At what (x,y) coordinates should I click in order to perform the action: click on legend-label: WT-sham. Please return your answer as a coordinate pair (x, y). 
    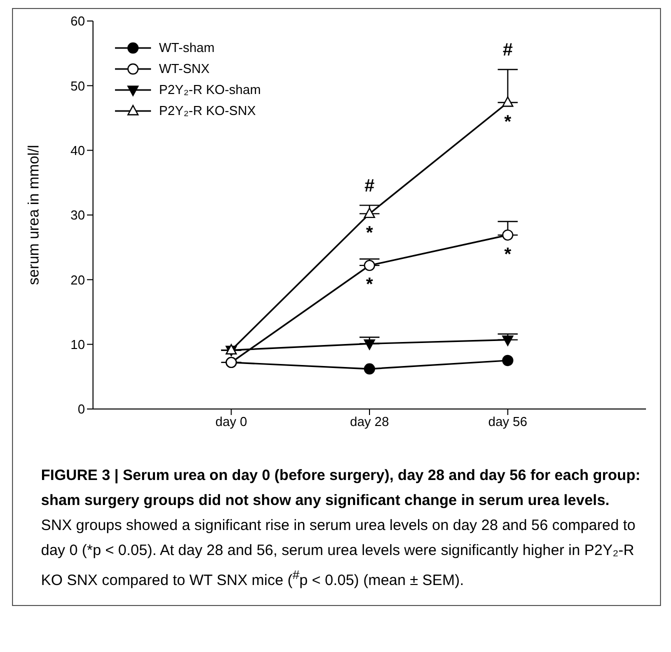
    Looking at the image, I should click on (187, 47).